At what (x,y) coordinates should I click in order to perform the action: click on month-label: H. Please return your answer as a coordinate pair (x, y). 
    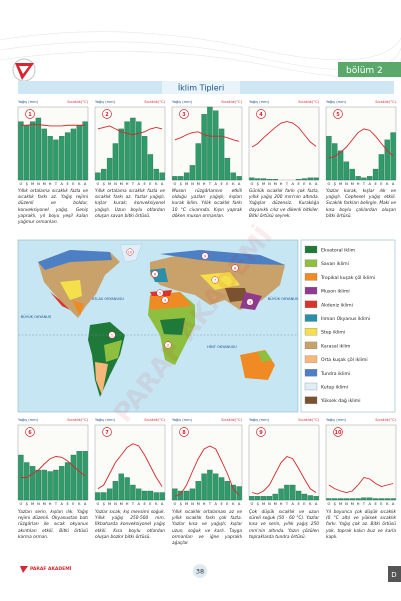
    Looking at the image, I should click on (127, 504).